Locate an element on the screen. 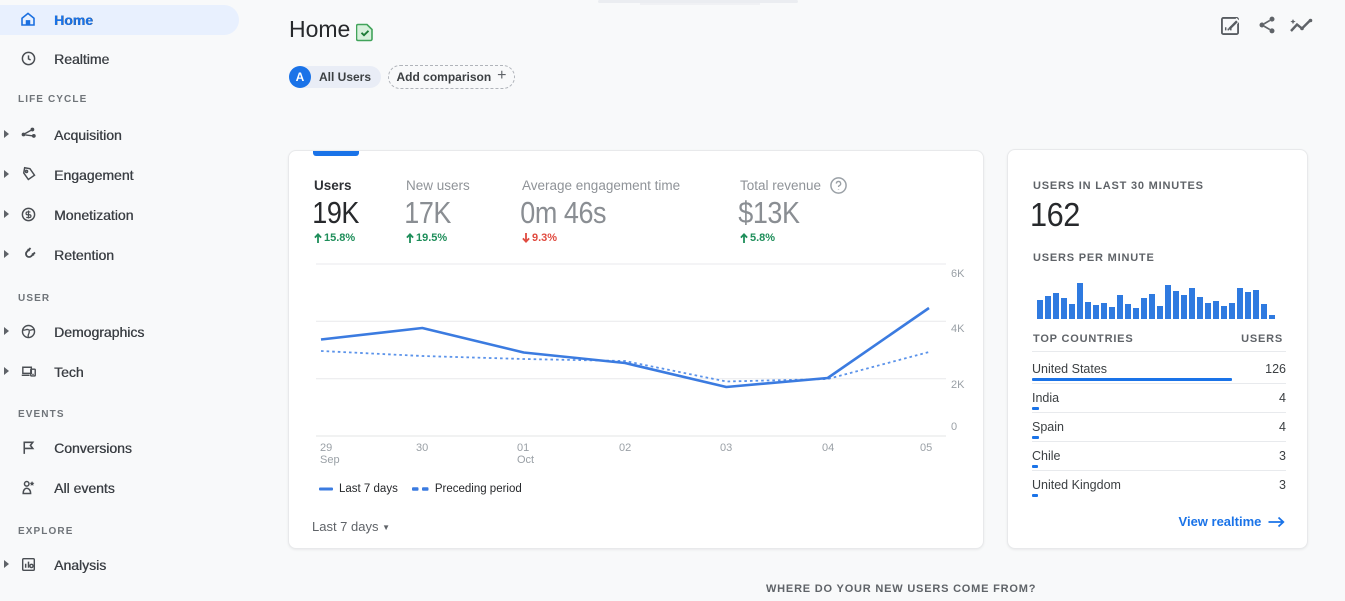 The width and height of the screenshot is (1345, 601). svg-text: 04 is located at coordinates (828, 448).